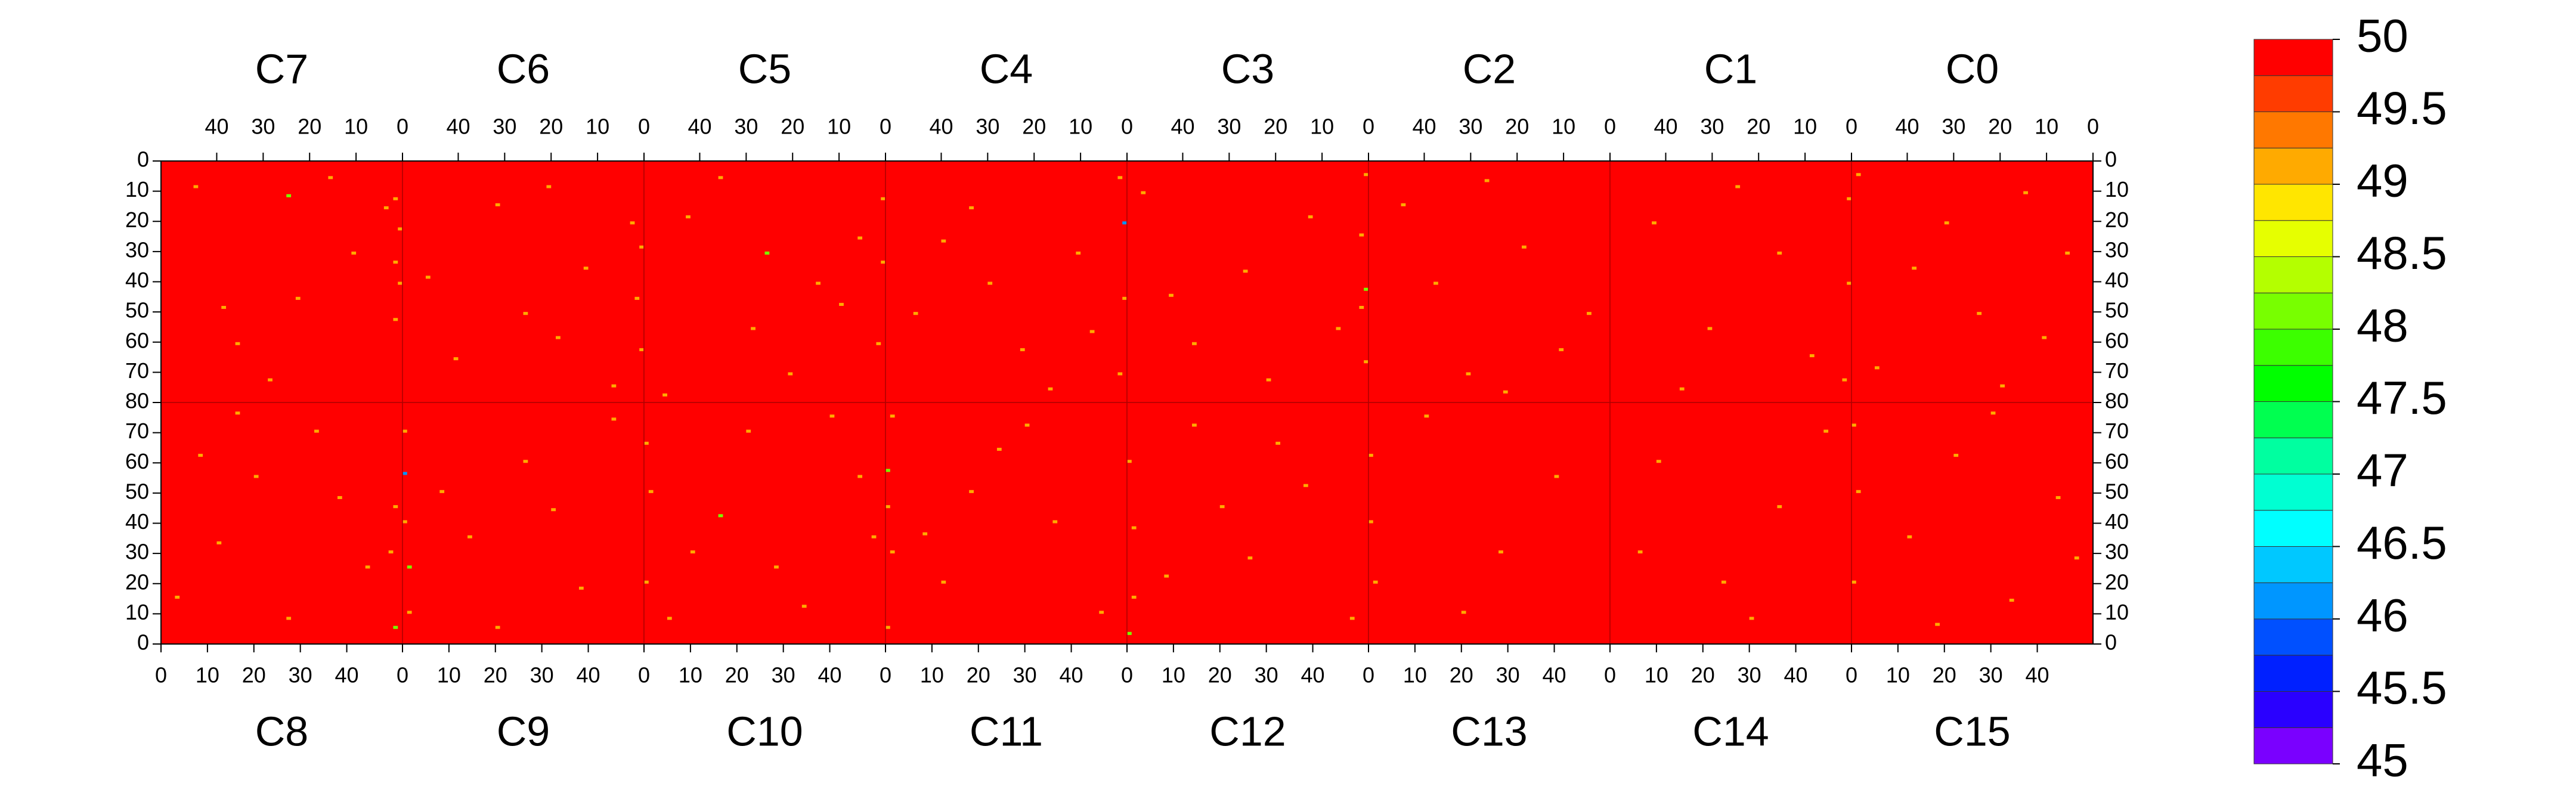 This screenshot has width=2576, height=805. What do you see at coordinates (2117, 340) in the screenshot?
I see `y-tick-label: 60` at bounding box center [2117, 340].